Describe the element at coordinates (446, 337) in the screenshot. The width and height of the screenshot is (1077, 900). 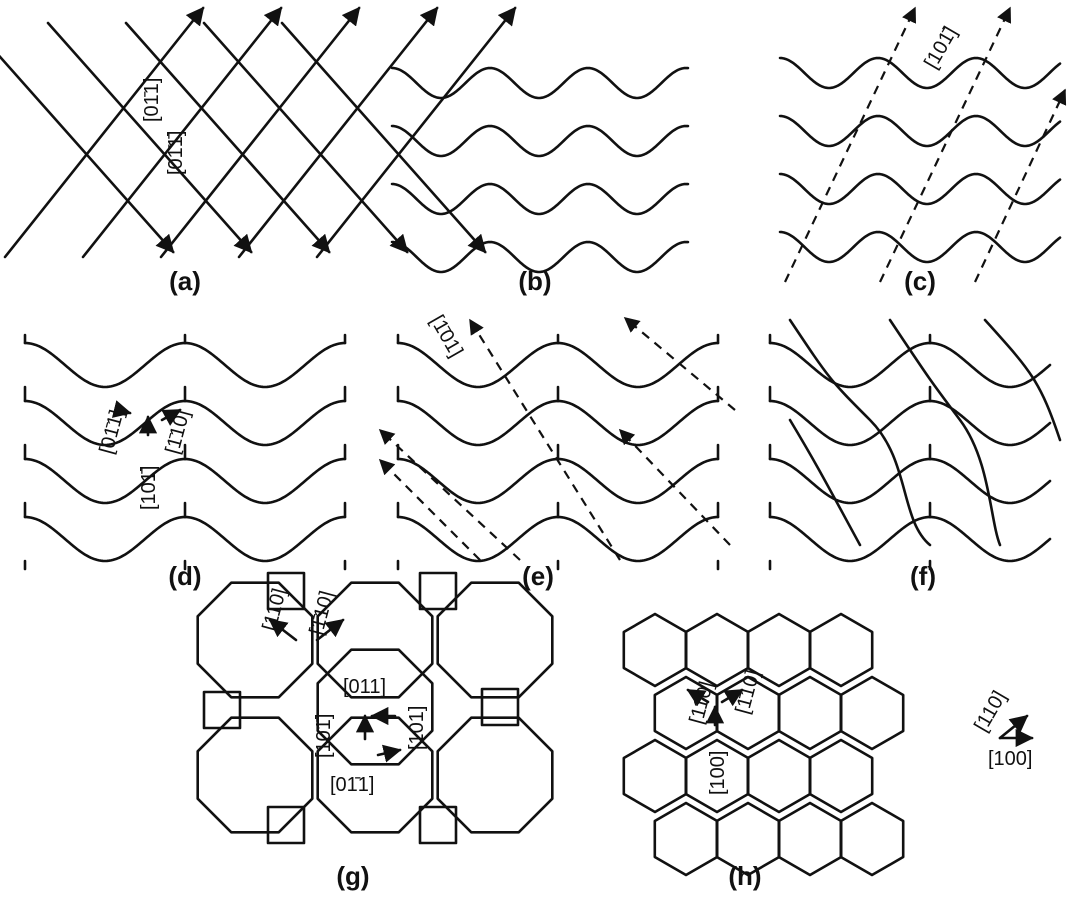
I see `label-e-1: [1̄01]` at that location.